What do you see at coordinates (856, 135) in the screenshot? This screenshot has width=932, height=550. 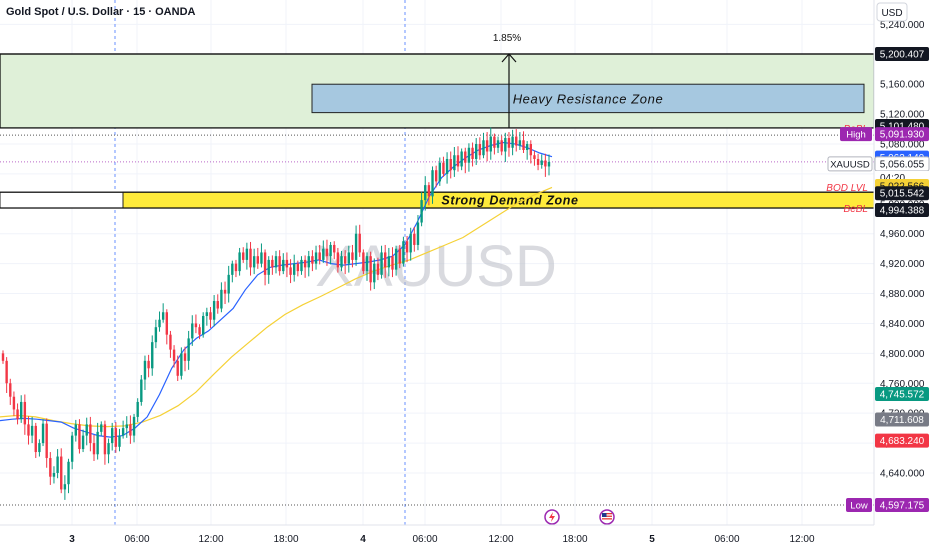 I see `symbol-tag-label: High` at bounding box center [856, 135].